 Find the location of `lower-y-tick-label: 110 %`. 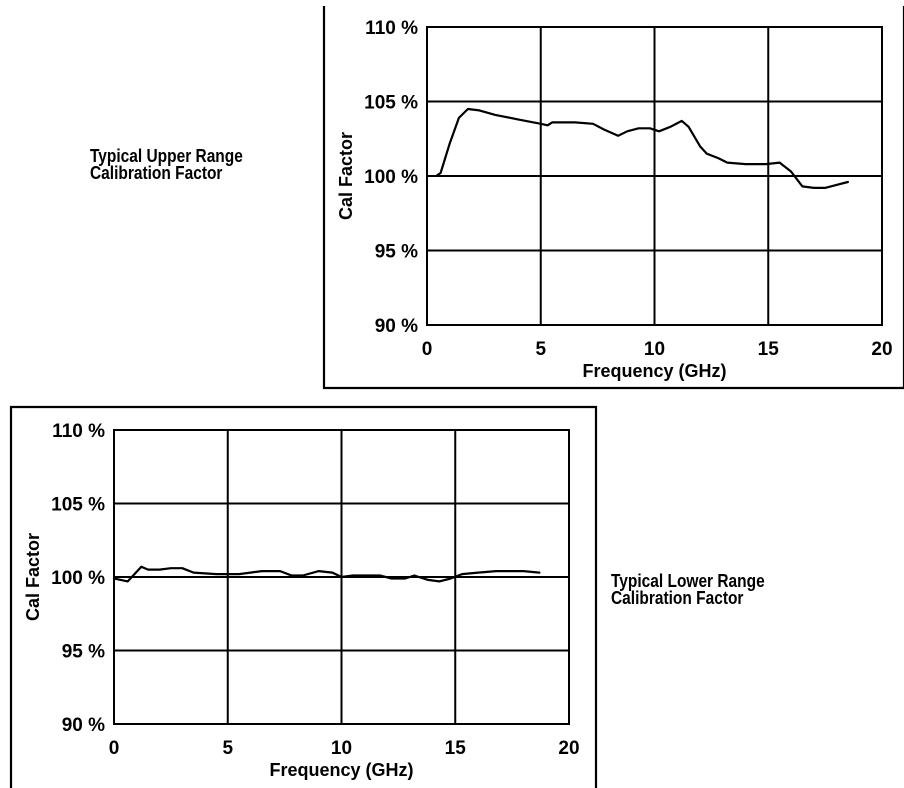

lower-y-tick-label: 110 % is located at coordinates (78, 431).